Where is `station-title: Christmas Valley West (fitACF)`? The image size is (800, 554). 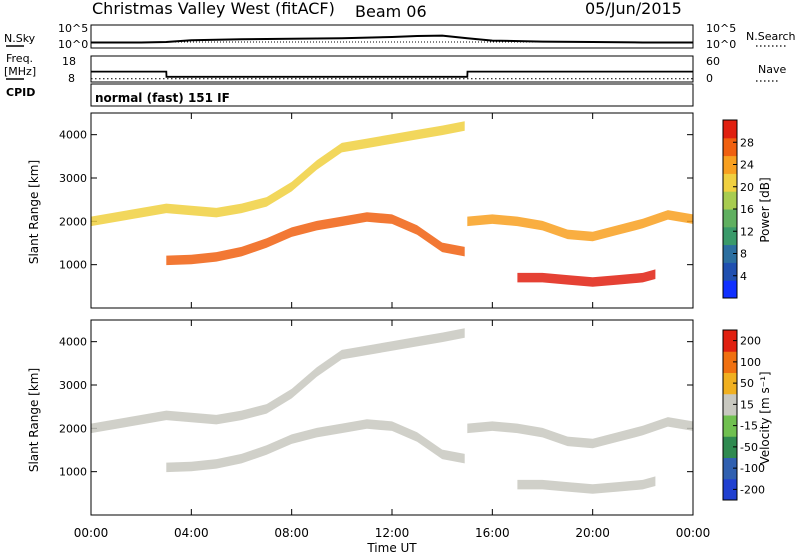 station-title: Christmas Valley West (fitACF) is located at coordinates (213, 9).